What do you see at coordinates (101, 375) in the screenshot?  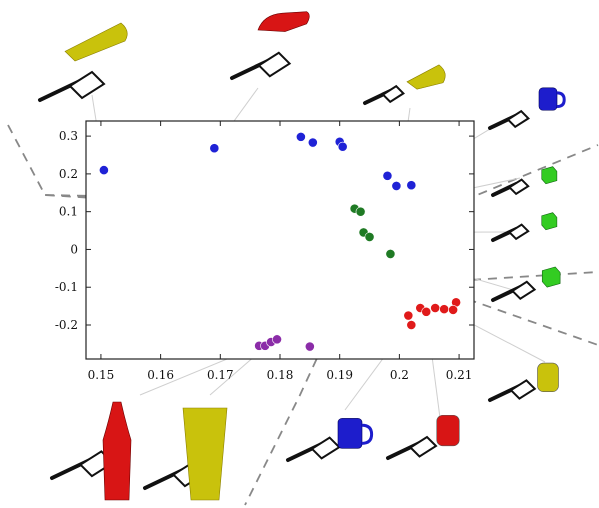 I see `x-tick-label: 0.15` at bounding box center [101, 375].